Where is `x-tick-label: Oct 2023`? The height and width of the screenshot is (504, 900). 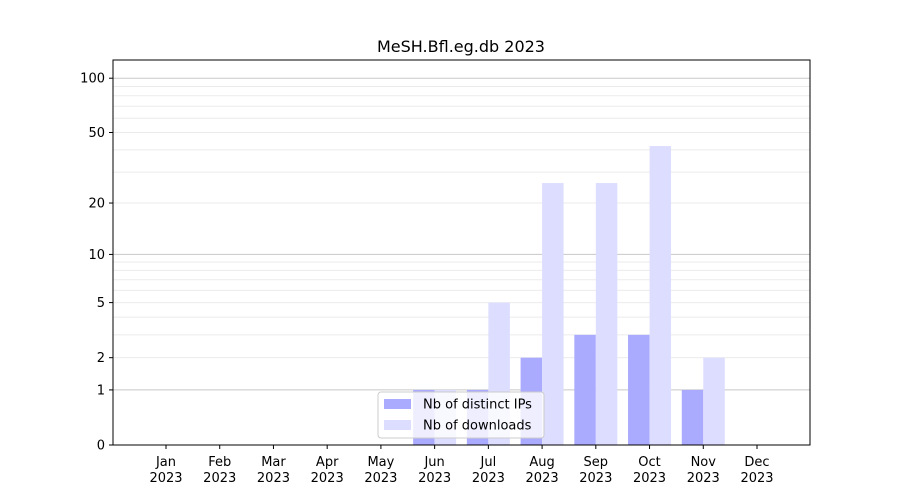 x-tick-label: Oct 2023 is located at coordinates (649, 470).